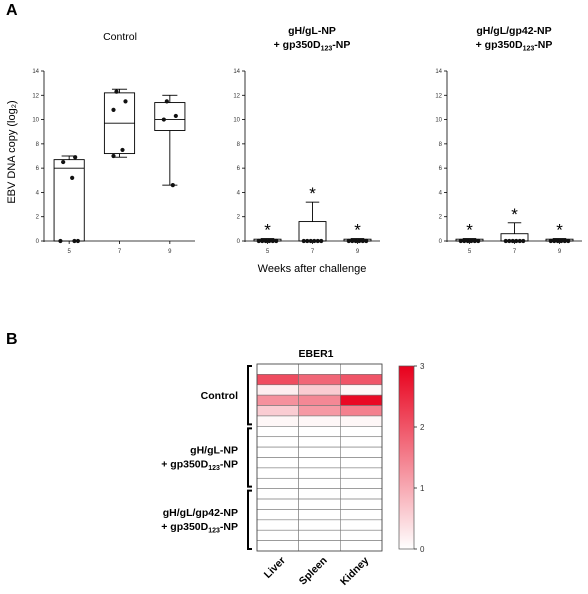 This screenshot has width=588, height=594. What do you see at coordinates (312, 46) in the screenshot?
I see `boxplot-title-line2: + gp350D123-NP` at bounding box center [312, 46].